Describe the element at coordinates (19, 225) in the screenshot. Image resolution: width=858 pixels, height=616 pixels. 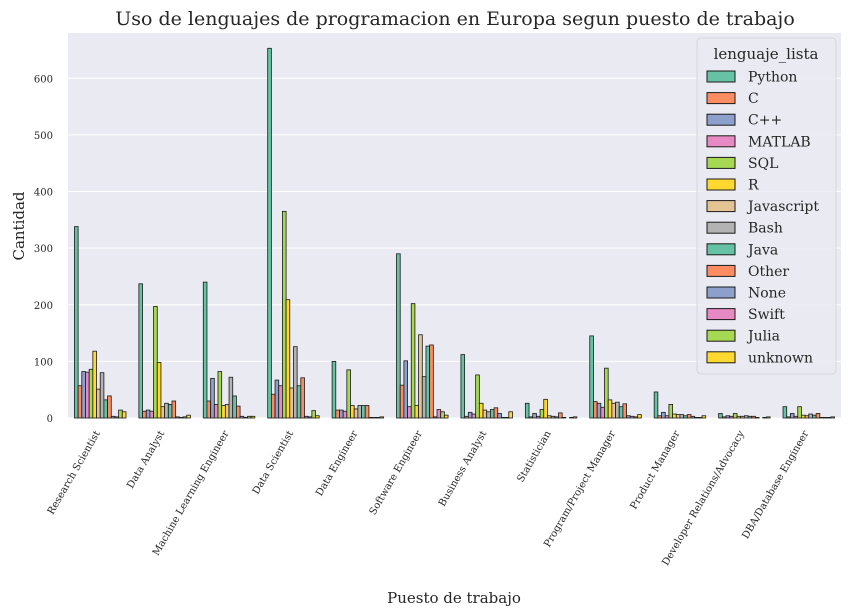
I see `y-axis-label: Cantidad` at that location.